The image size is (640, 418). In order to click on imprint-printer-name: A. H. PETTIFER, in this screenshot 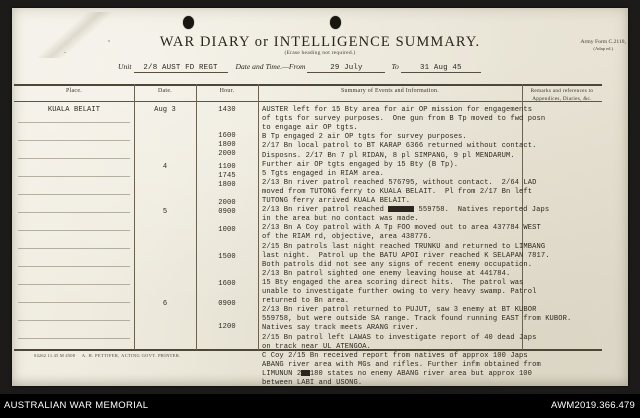, I will do `click(100, 355)`.